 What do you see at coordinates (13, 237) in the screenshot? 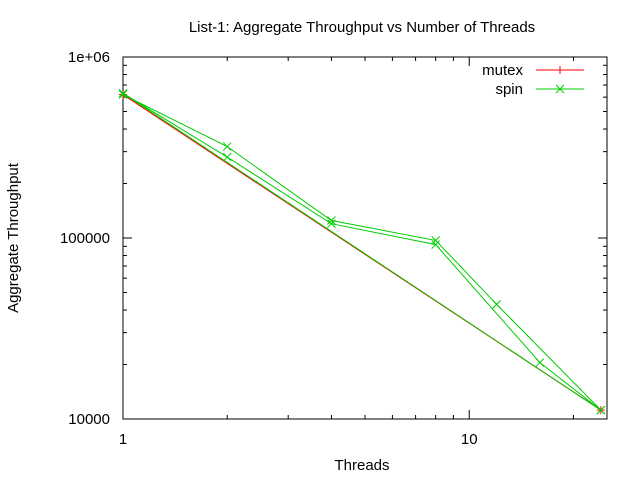
I see `y-axis-label: Aggregate Throughput` at bounding box center [13, 237].